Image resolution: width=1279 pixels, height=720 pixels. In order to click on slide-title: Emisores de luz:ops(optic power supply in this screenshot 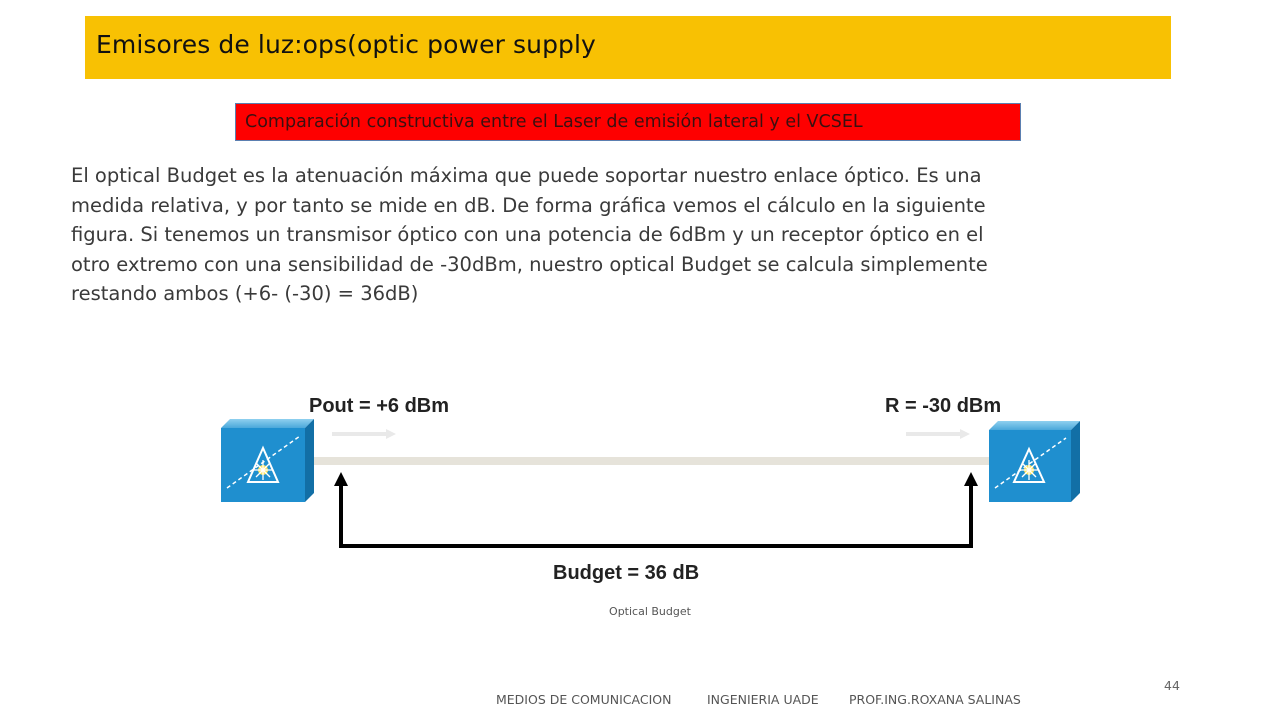, I will do `click(346, 44)`.